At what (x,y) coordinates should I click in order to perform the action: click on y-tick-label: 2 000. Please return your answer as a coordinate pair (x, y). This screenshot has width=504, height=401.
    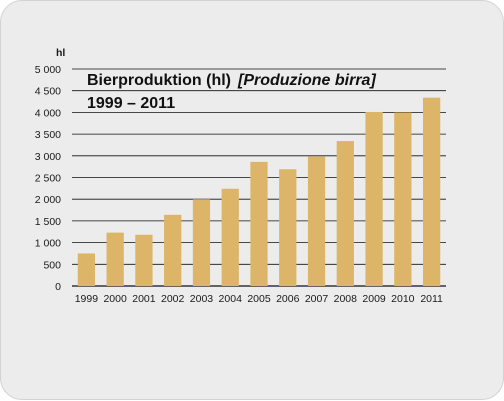
    Looking at the image, I should click on (48, 200).